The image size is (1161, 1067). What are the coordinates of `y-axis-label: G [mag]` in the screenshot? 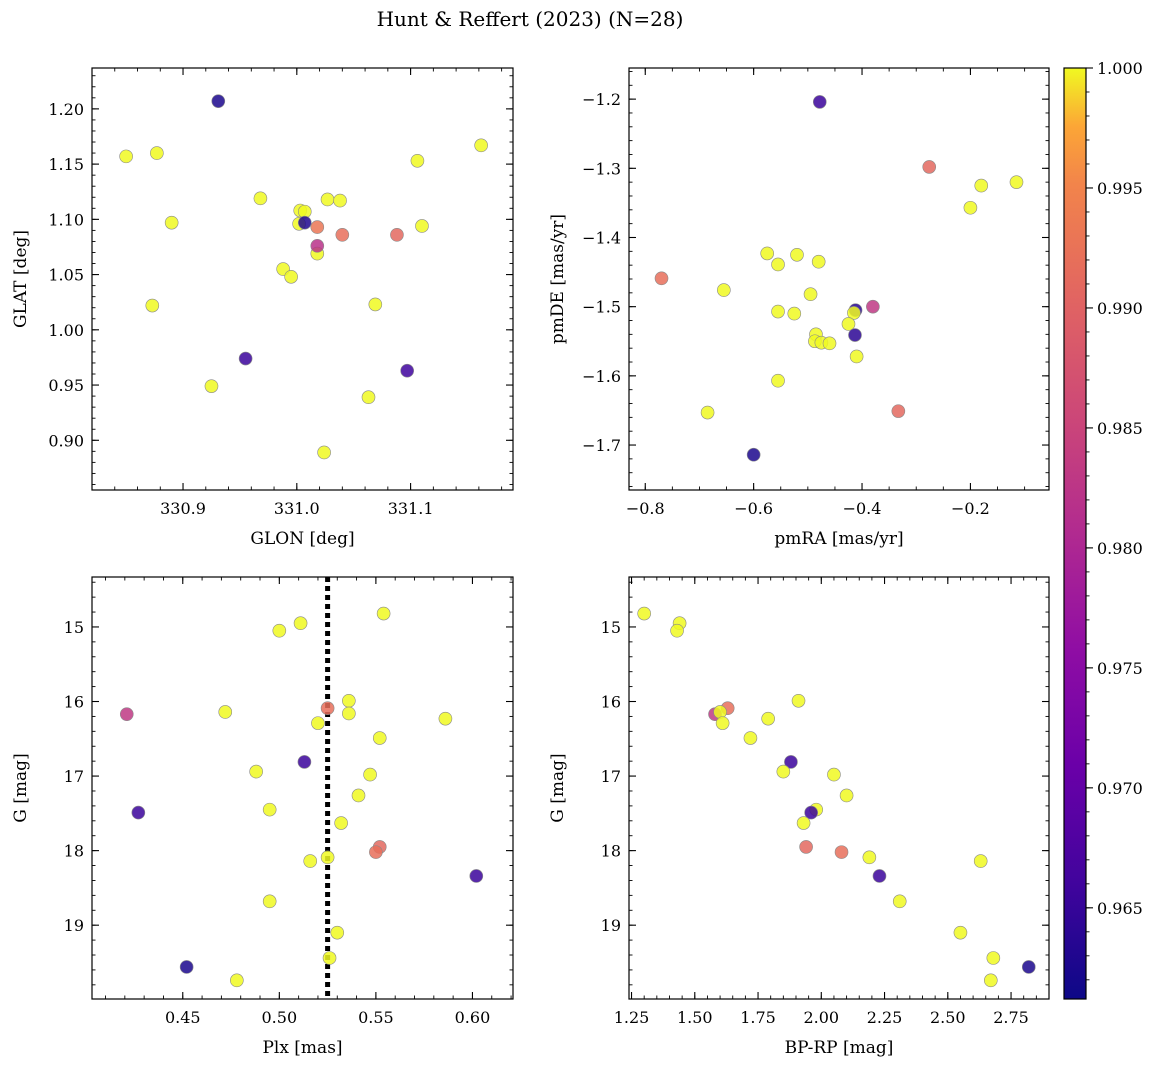 It's located at (558, 787).